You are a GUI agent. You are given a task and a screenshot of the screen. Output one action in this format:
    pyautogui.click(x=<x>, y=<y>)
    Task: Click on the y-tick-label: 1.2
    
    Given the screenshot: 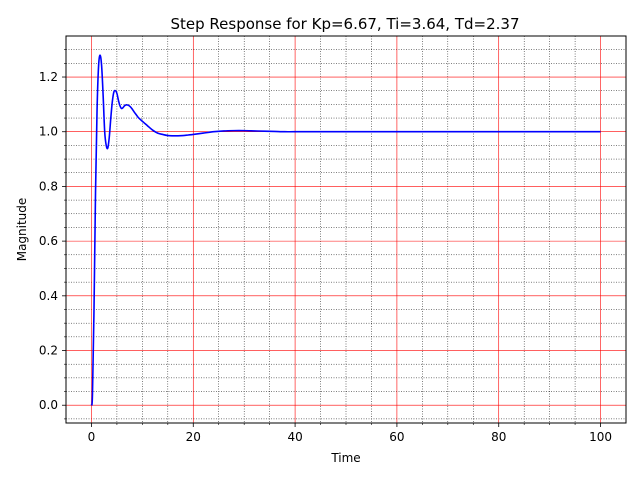 What is the action you would take?
    pyautogui.click(x=48, y=77)
    